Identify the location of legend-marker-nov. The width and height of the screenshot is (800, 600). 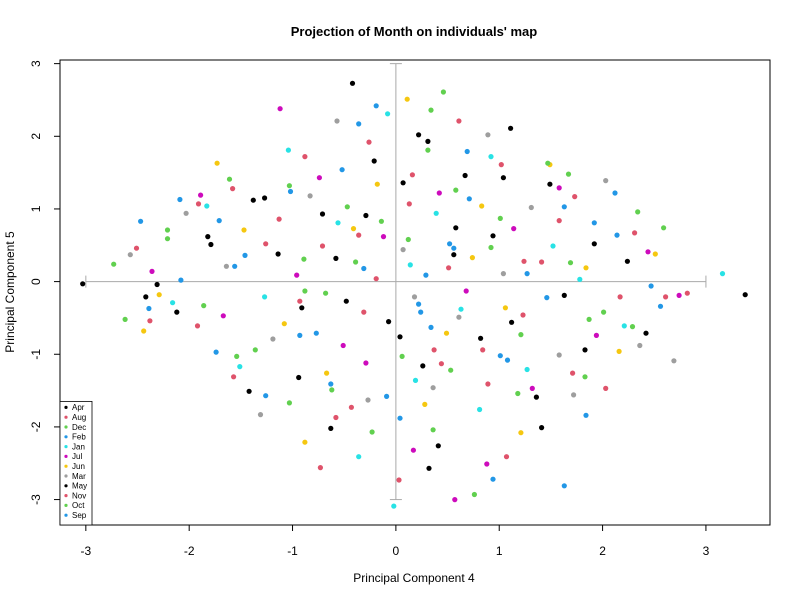
(66, 496).